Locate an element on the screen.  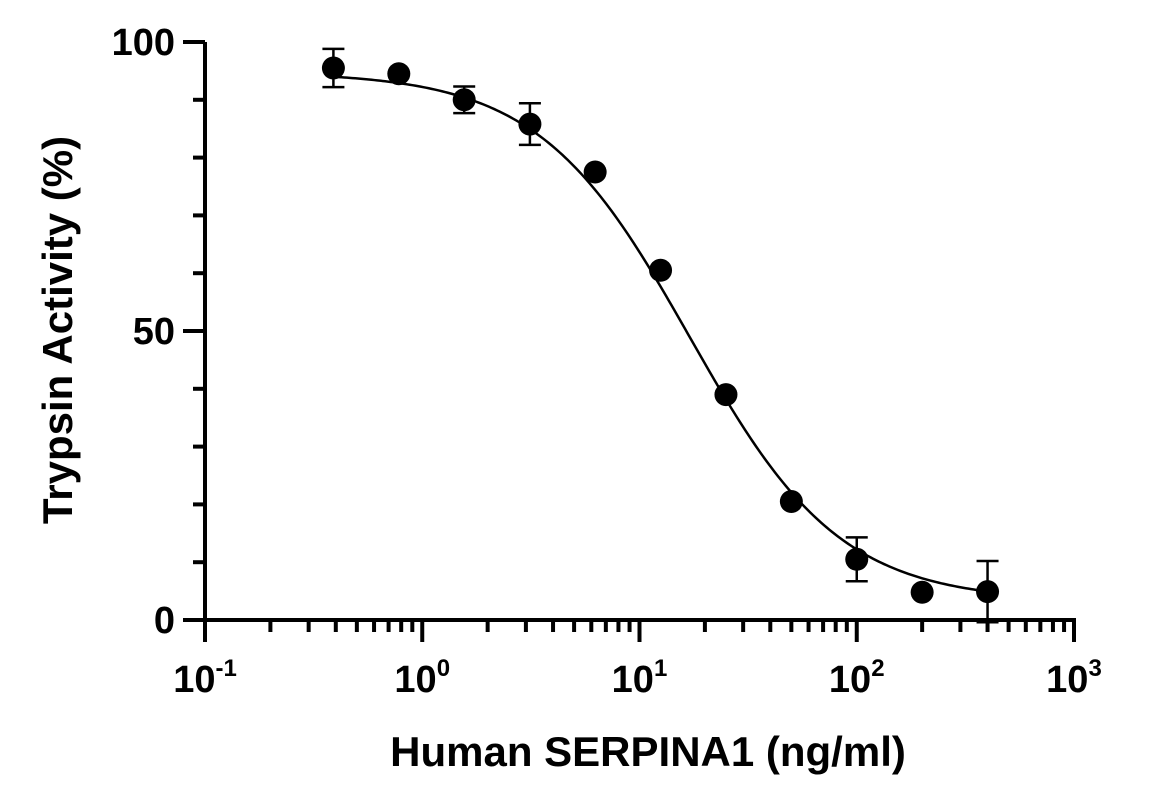
y-tick-label: 0 is located at coordinates (164, 621).